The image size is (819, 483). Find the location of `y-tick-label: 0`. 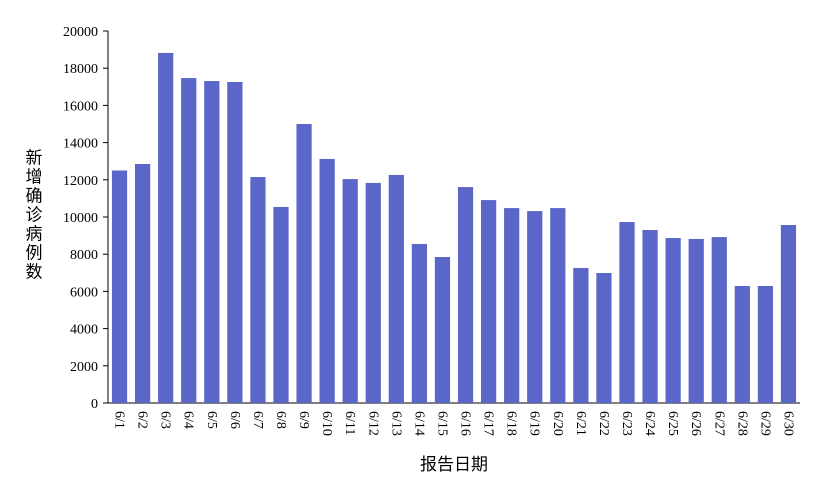

y-tick-label: 0 is located at coordinates (94, 404).